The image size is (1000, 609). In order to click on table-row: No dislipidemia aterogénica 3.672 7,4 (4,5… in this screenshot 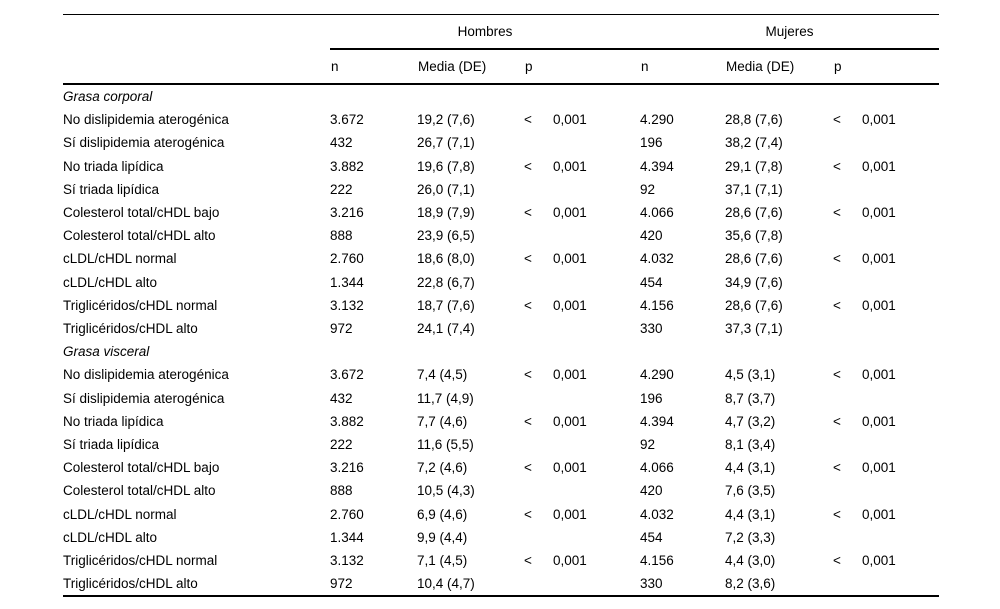, I will do `click(501, 374)`.